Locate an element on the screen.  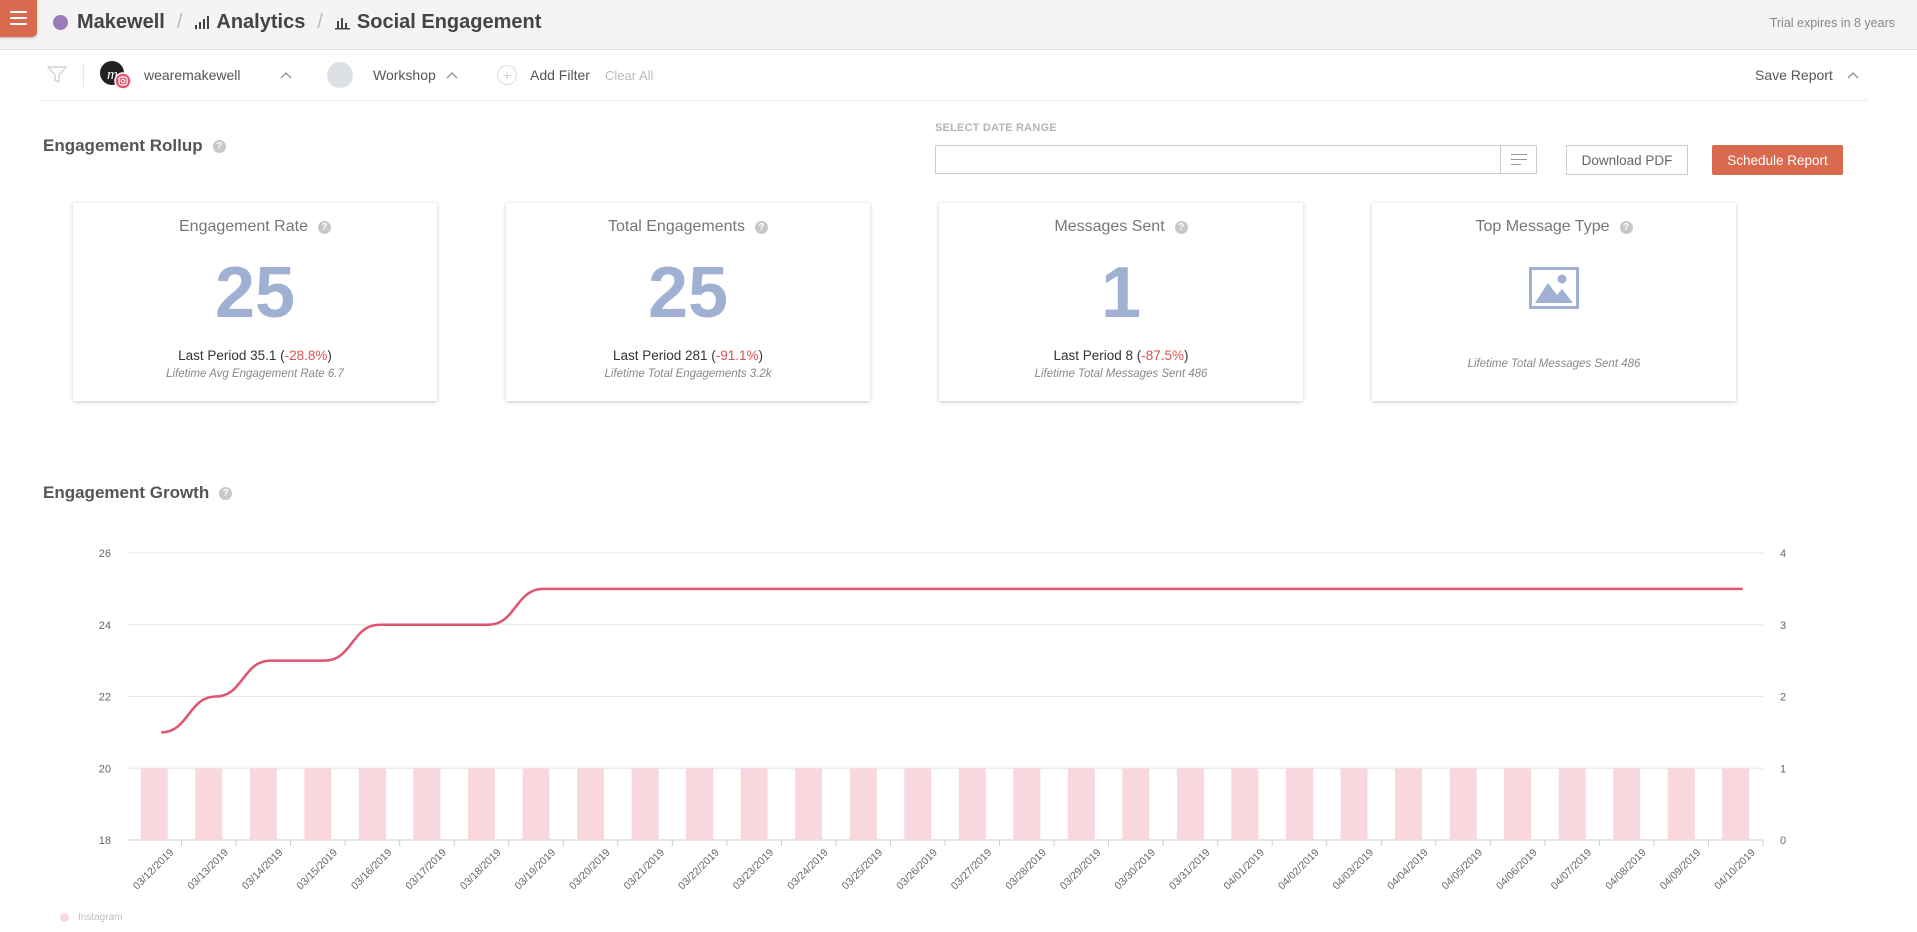
y-left-tick-label: 26 is located at coordinates (105, 554).